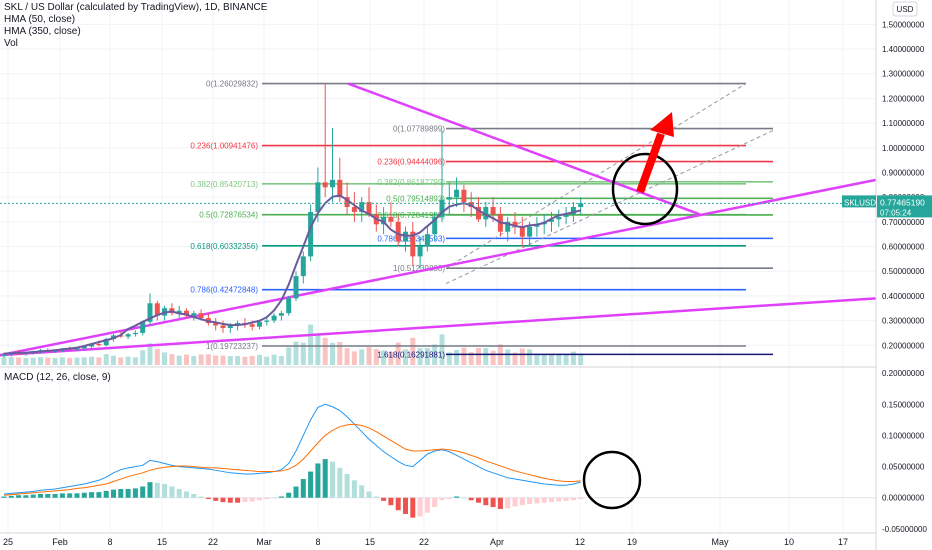  What do you see at coordinates (902, 202) in the screenshot?
I see `price-tag-value: 0.77465190` at bounding box center [902, 202].